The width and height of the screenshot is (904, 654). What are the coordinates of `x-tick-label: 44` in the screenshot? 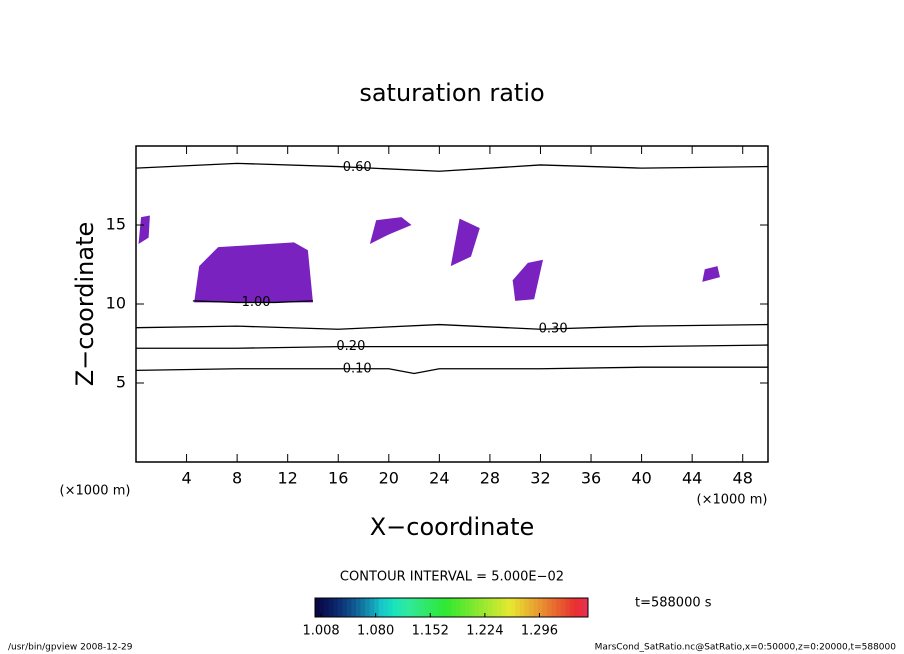 It's located at (692, 478).